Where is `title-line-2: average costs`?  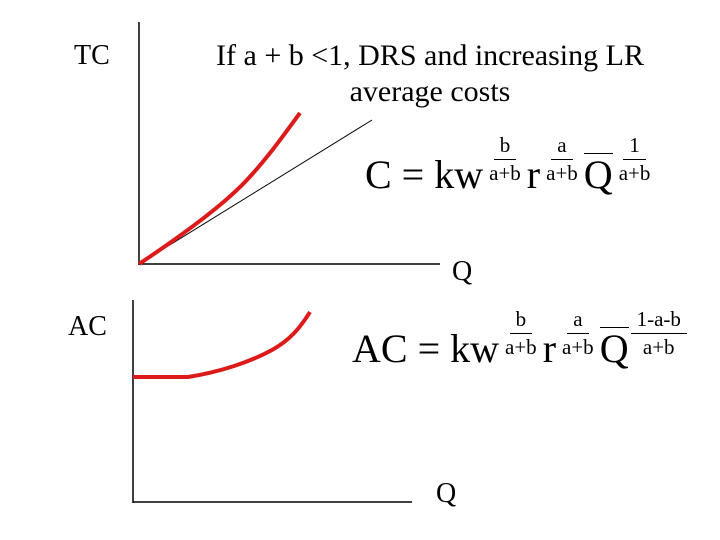 title-line-2: average costs is located at coordinates (430, 91).